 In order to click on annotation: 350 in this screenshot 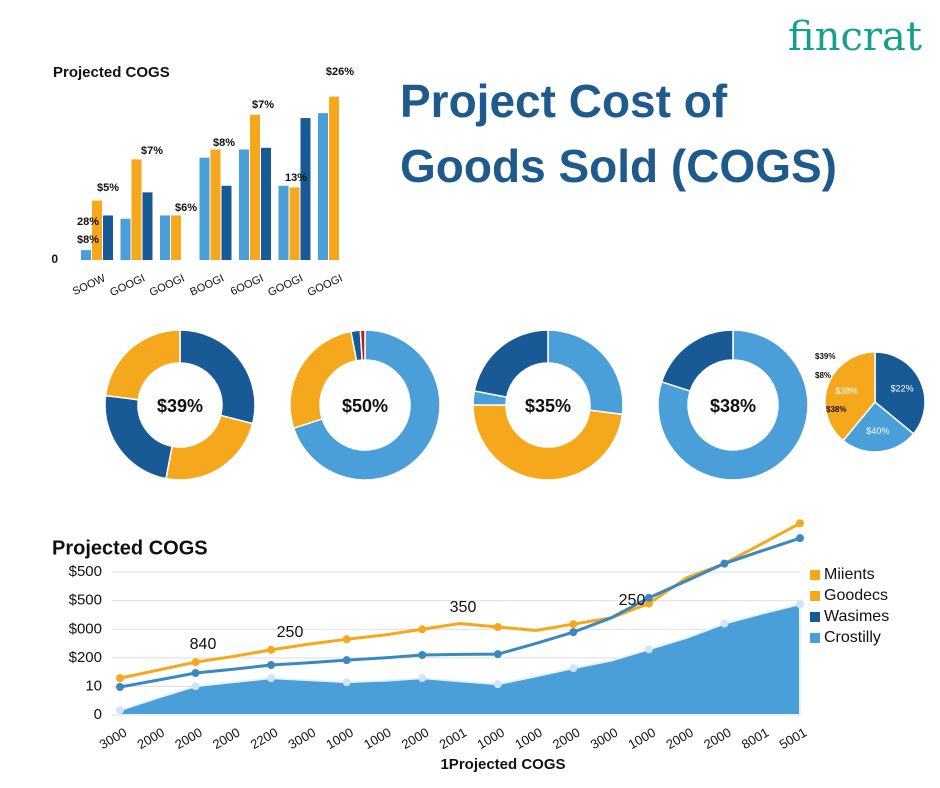, I will do `click(463, 607)`.